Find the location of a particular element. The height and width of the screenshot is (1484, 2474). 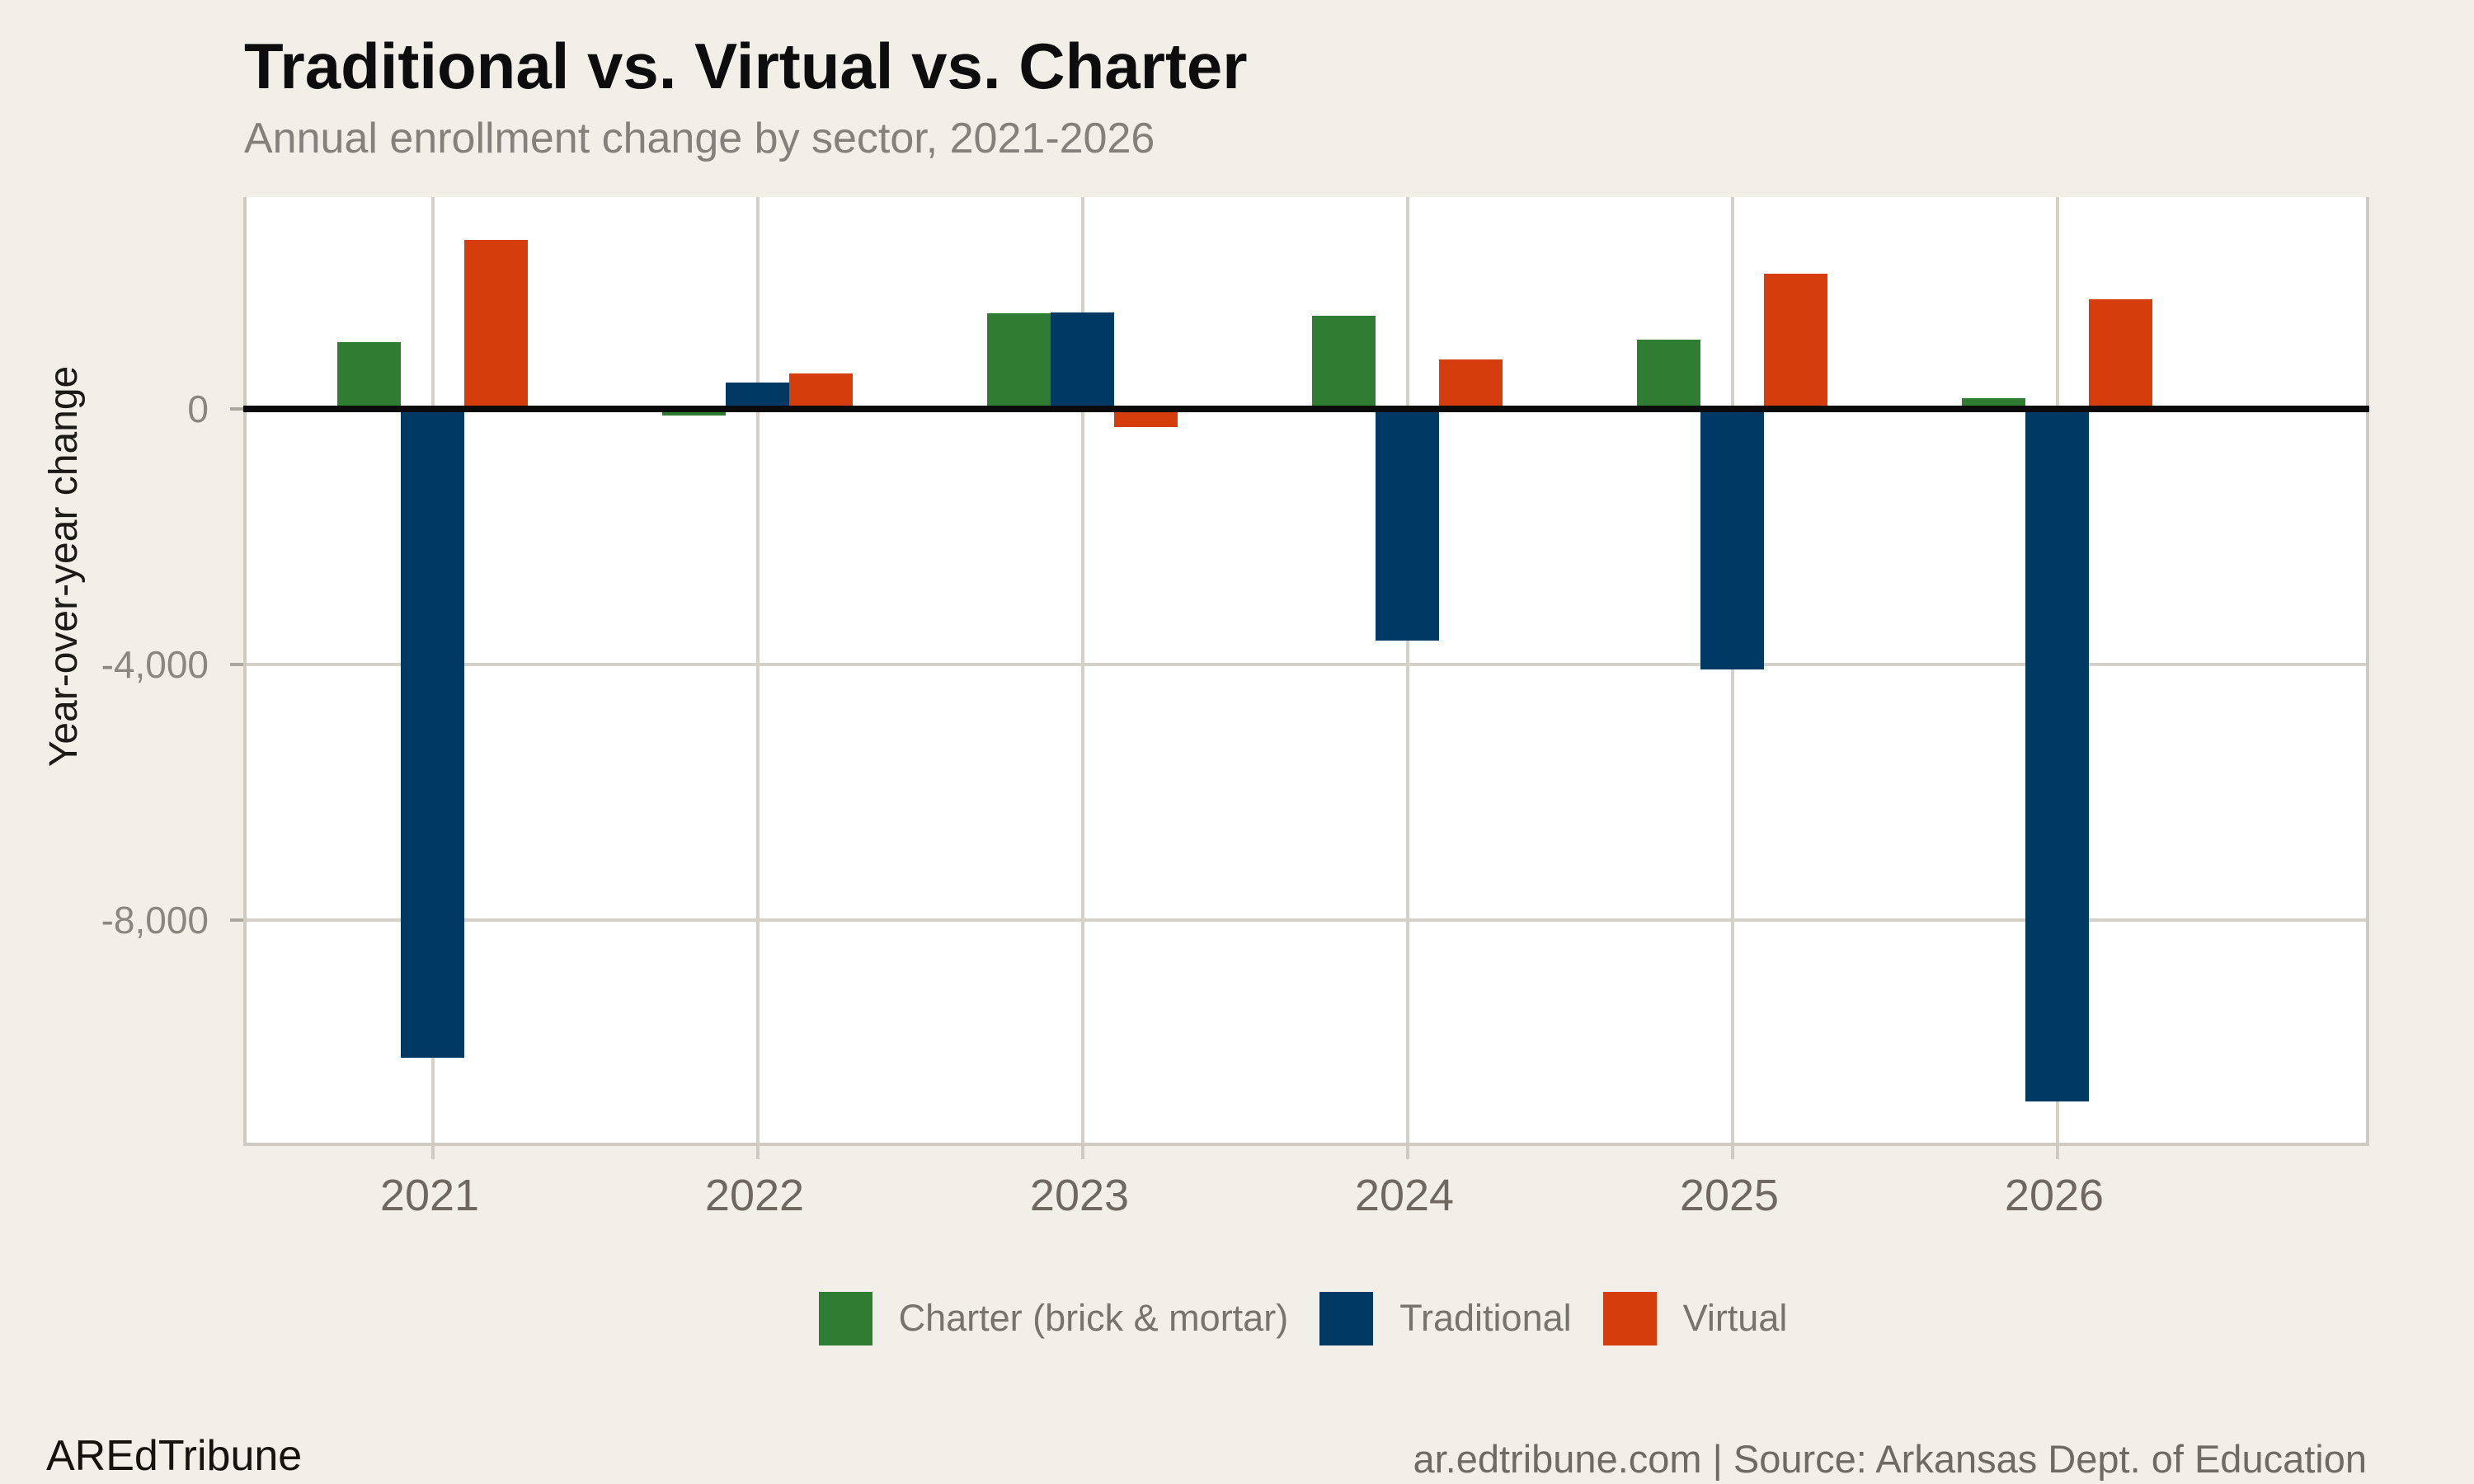

legend-label: Virtual is located at coordinates (1735, 1318).